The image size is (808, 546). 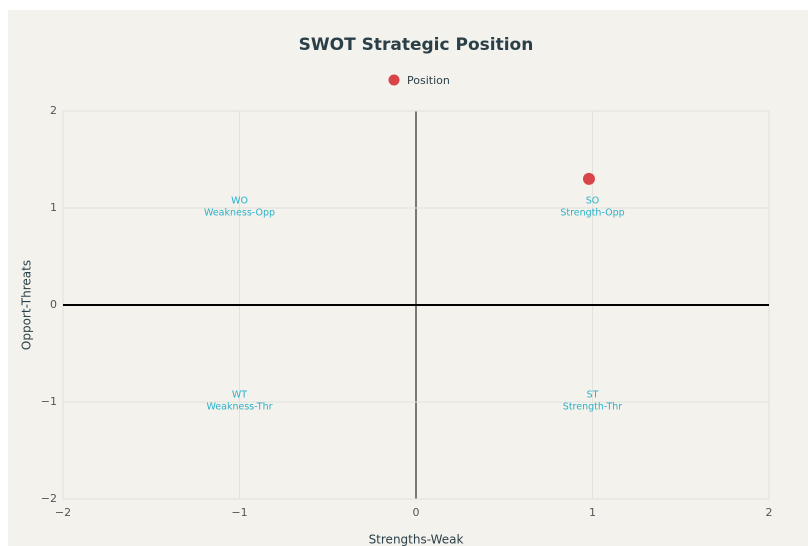 What do you see at coordinates (49, 498) in the screenshot?
I see `y-tick-label: −2` at bounding box center [49, 498].